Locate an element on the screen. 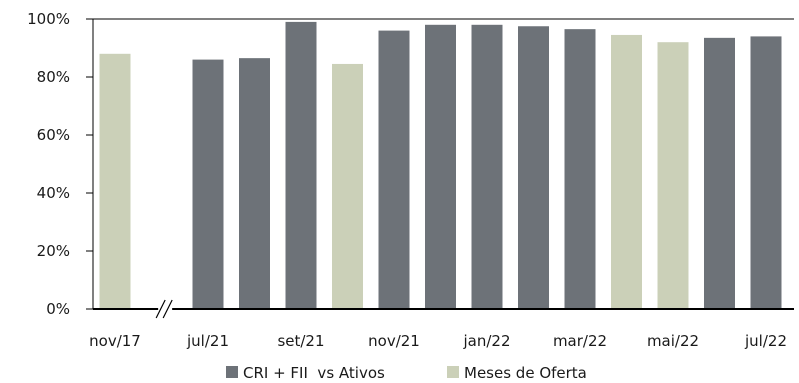  x-tick-label: jul/21 is located at coordinates (207, 341).